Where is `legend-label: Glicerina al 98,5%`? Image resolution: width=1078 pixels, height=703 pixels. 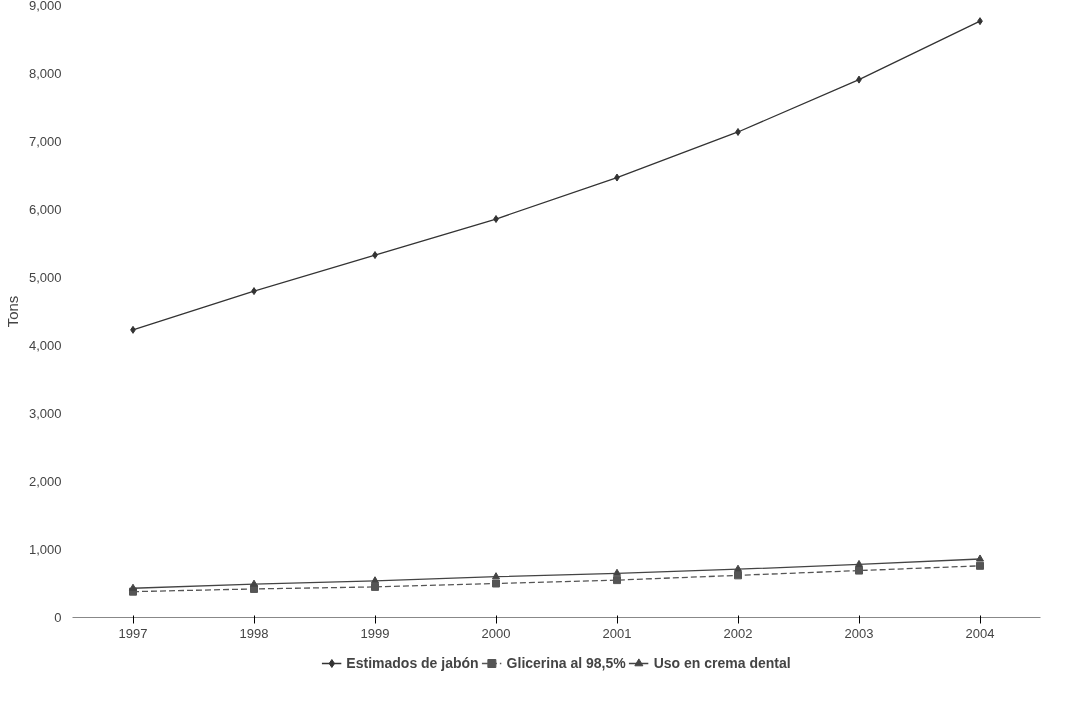 legend-label: Glicerina al 98,5% is located at coordinates (566, 662).